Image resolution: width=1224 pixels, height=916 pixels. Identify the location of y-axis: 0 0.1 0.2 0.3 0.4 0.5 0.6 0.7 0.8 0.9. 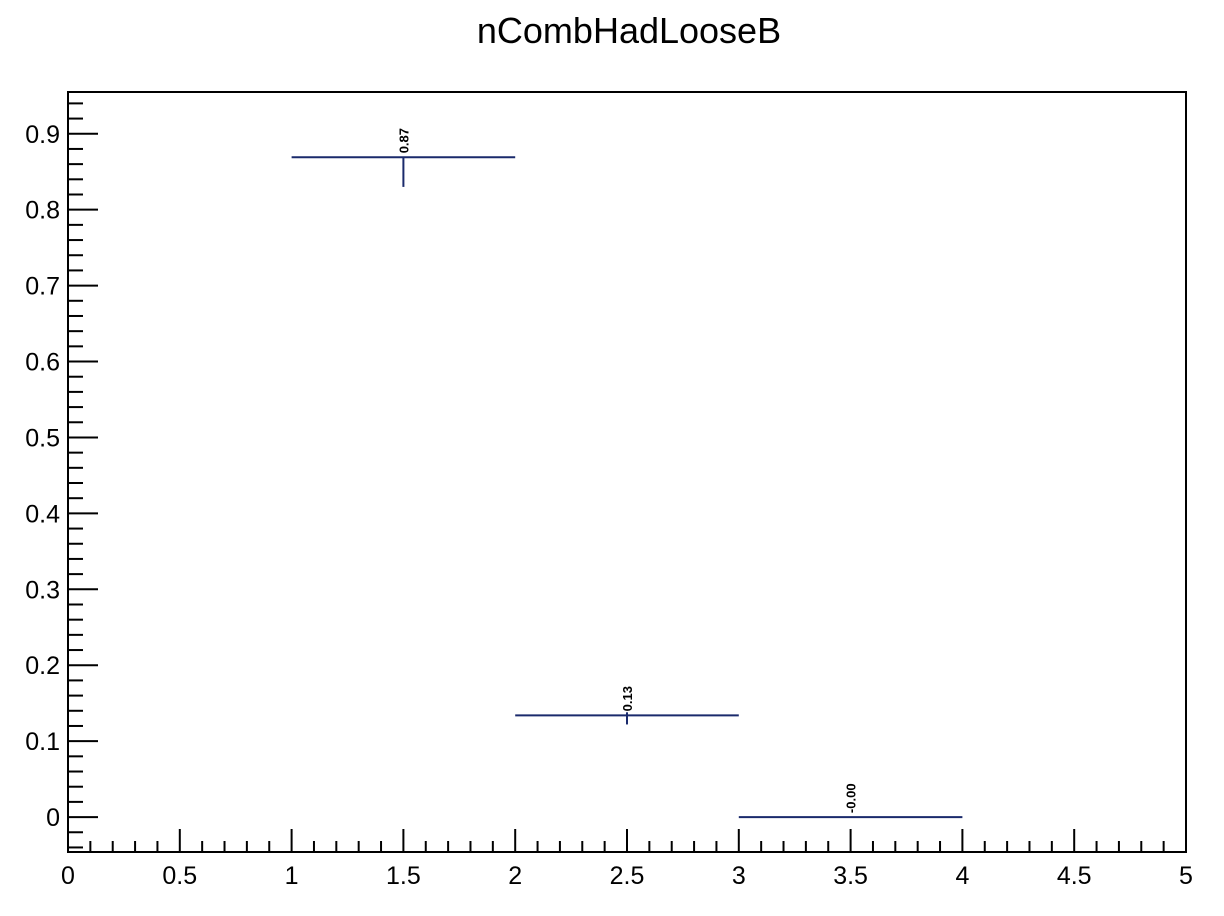
(61, 475).